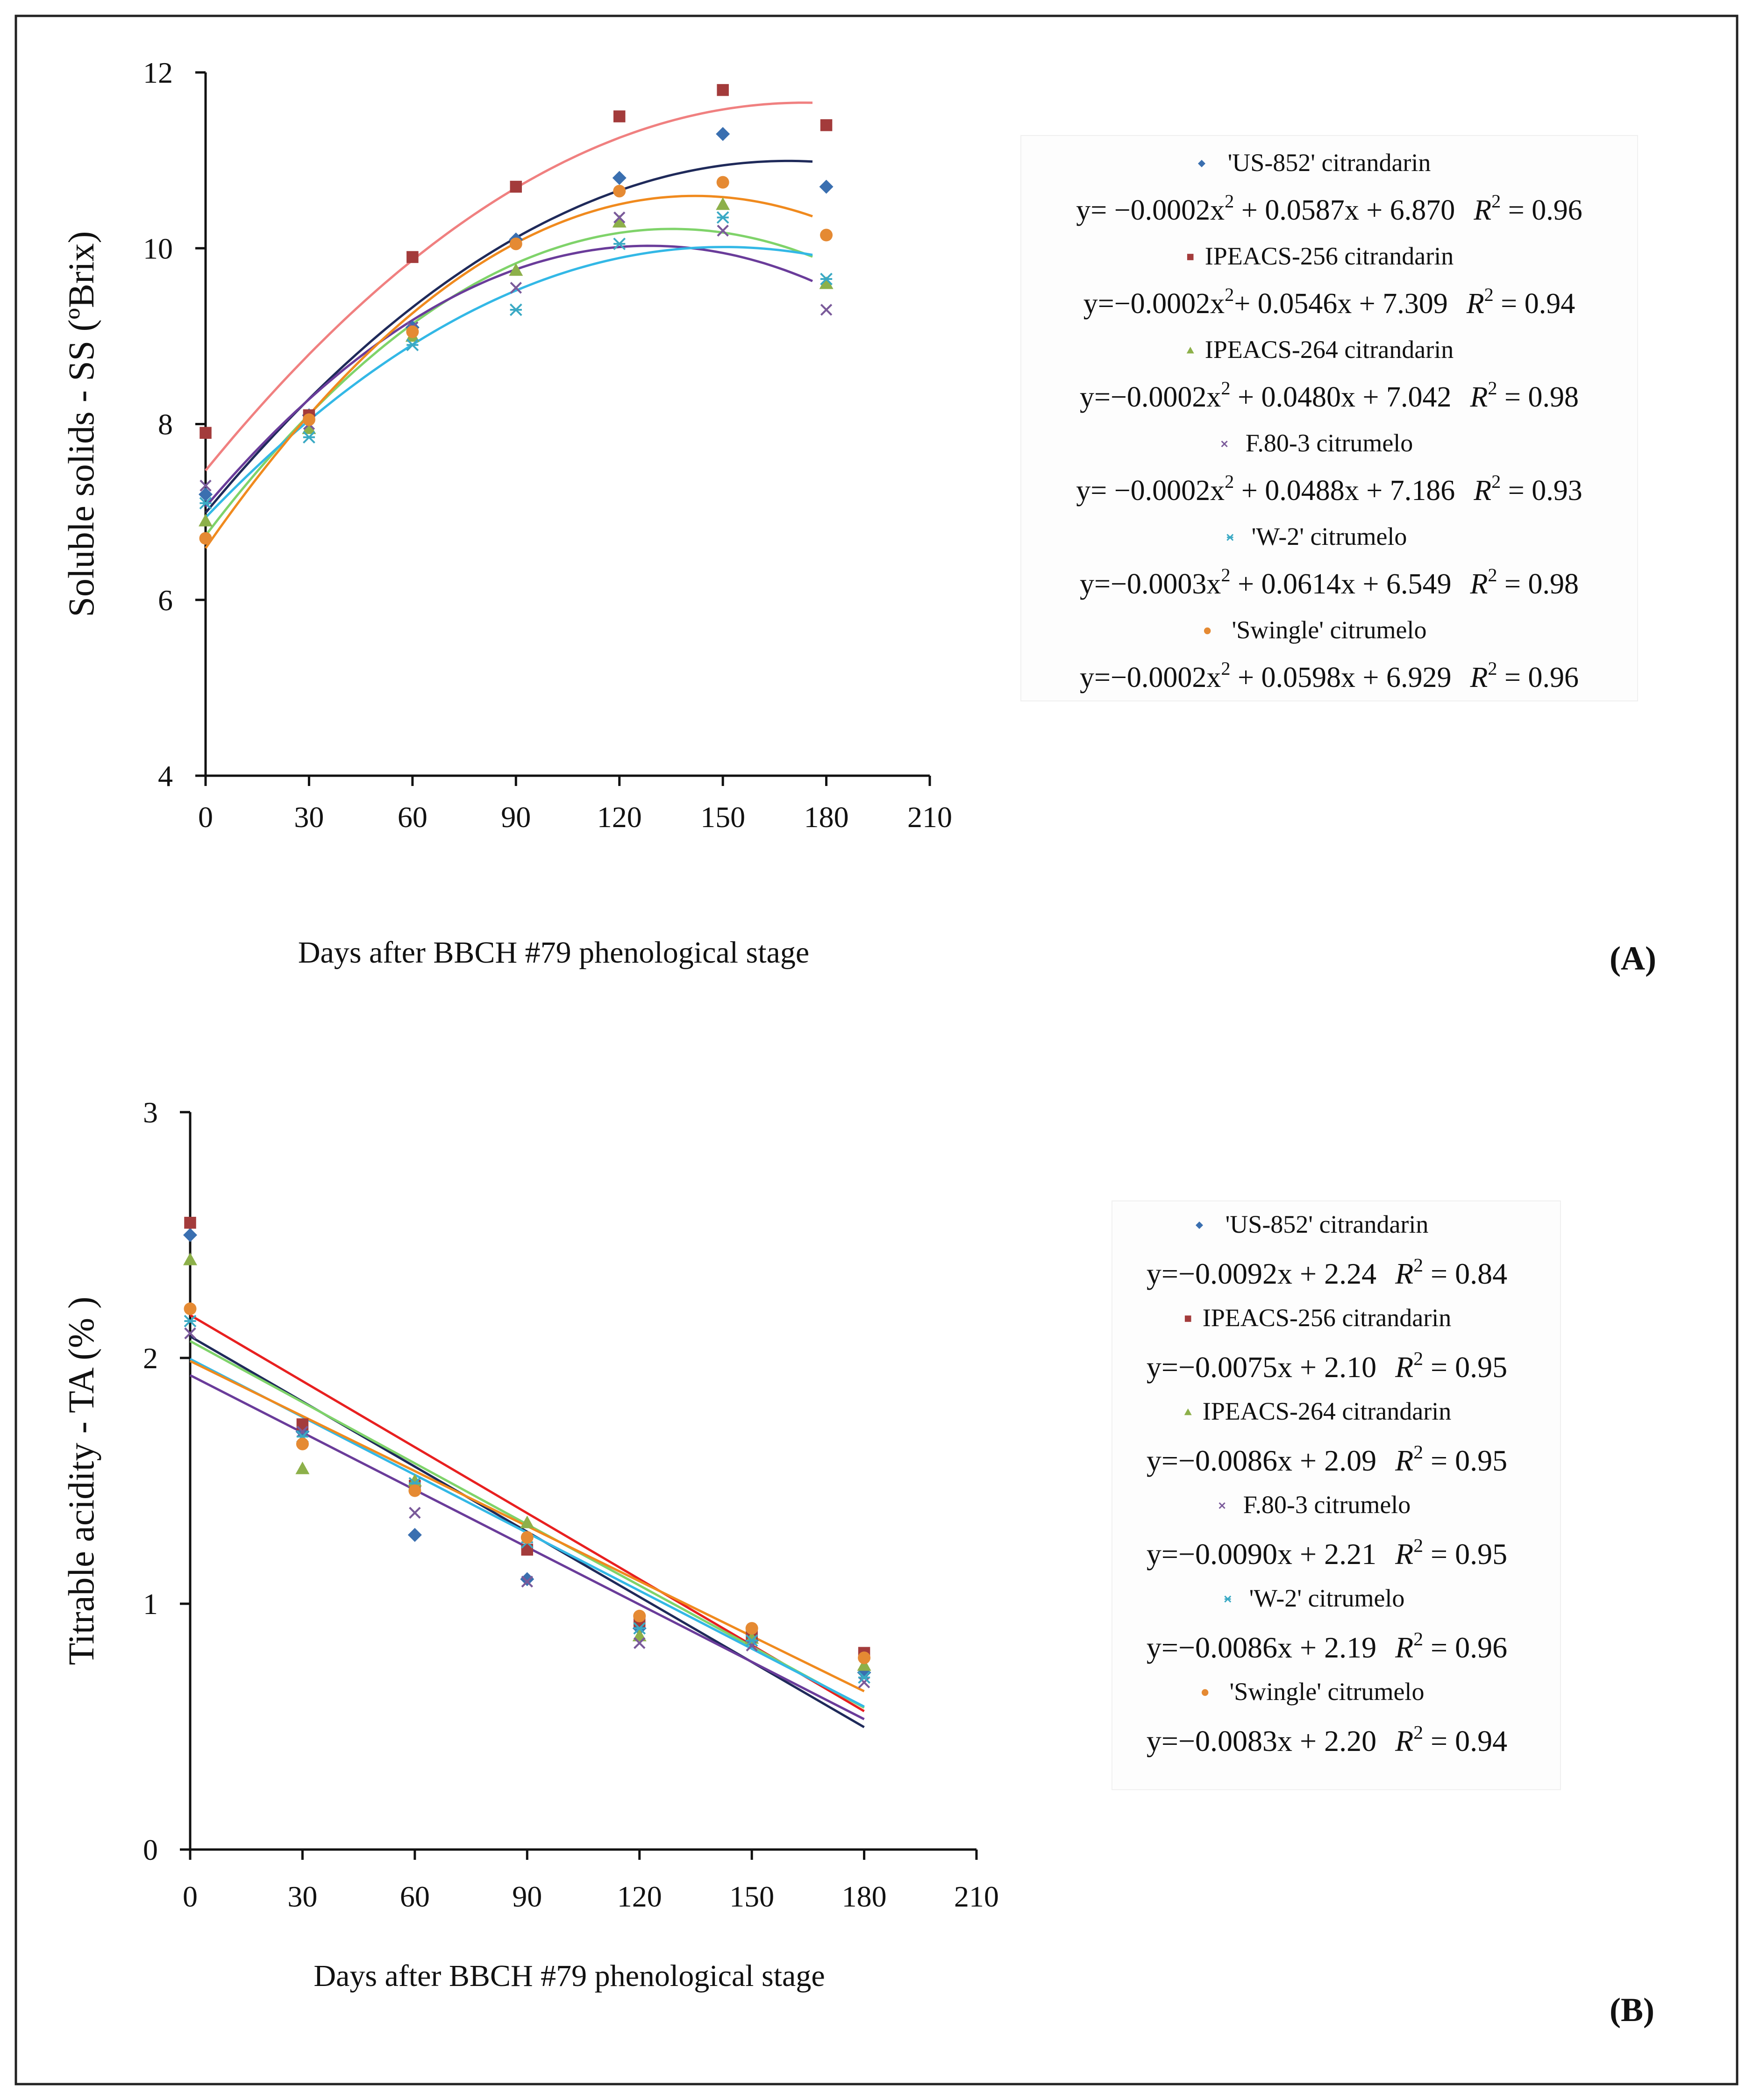 The width and height of the screenshot is (1753, 2100). What do you see at coordinates (1481, 1647) in the screenshot?
I see `r2-value: 0.96` at bounding box center [1481, 1647].